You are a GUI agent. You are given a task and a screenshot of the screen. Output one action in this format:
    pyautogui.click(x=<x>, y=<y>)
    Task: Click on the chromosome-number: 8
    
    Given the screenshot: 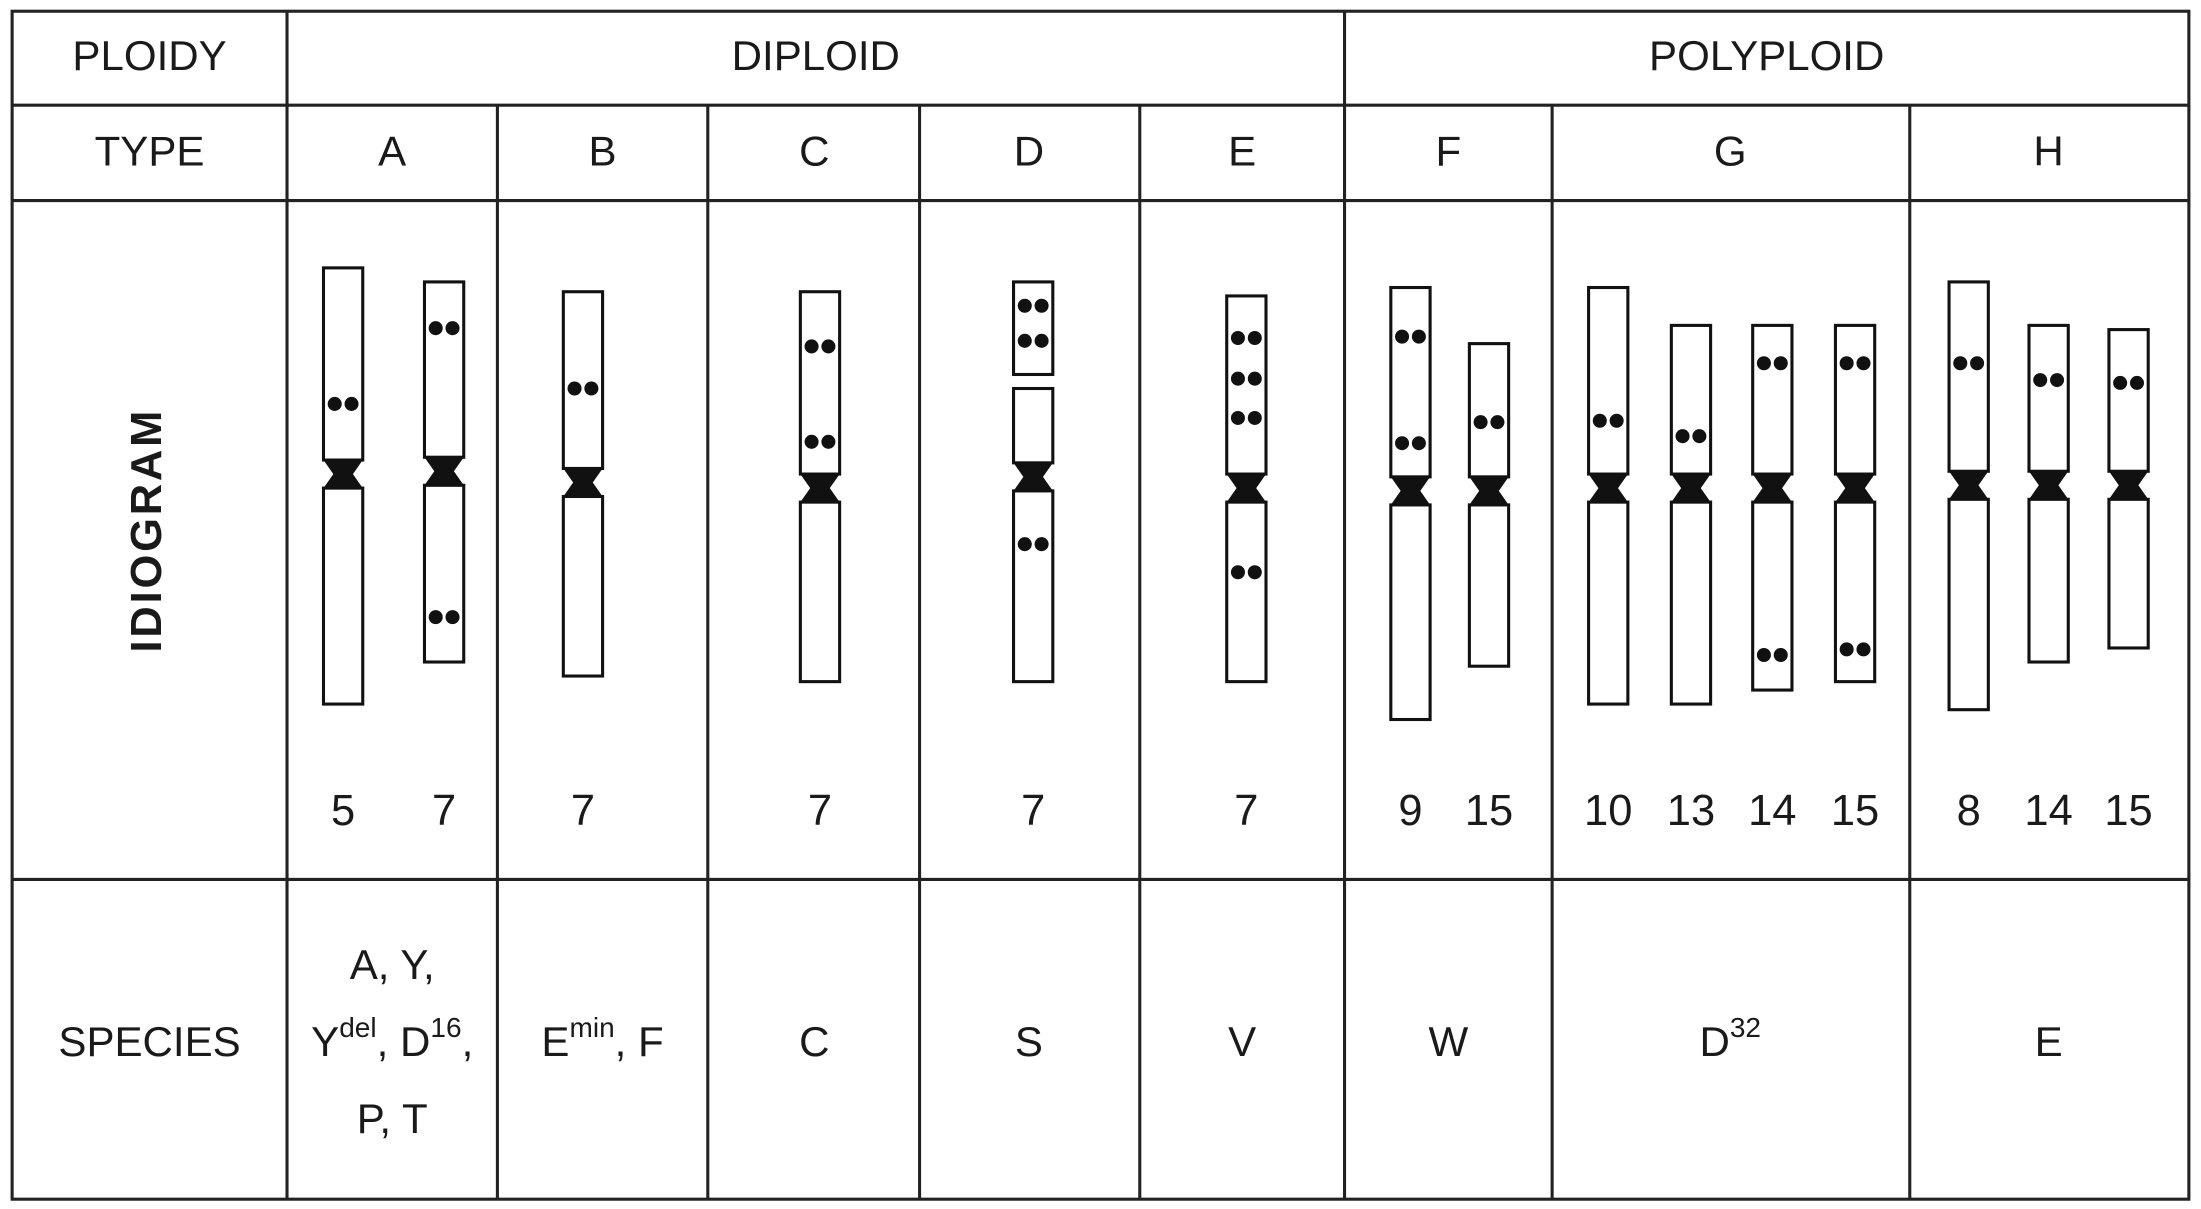 What is the action you would take?
    pyautogui.click(x=1969, y=811)
    